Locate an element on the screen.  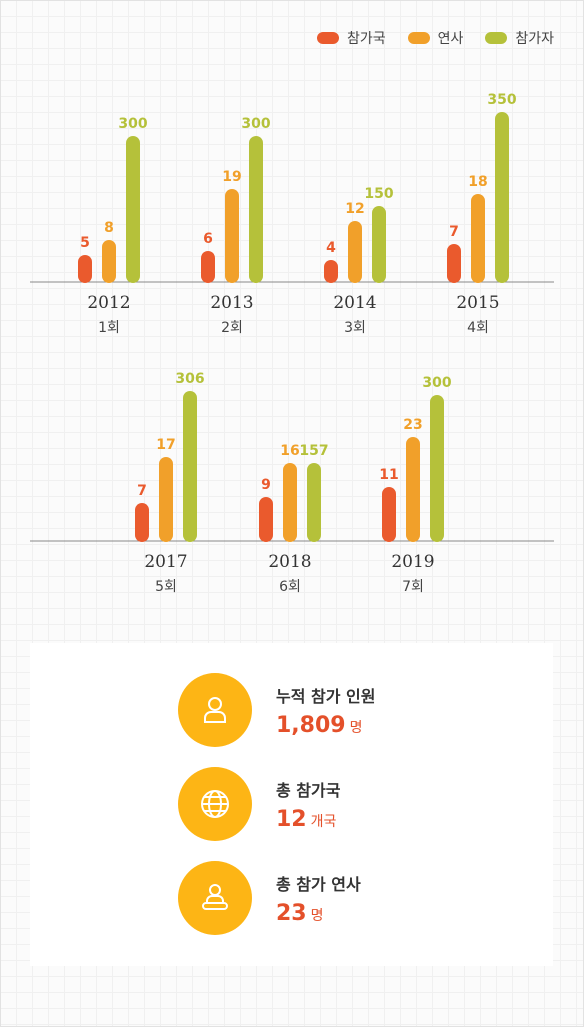
data-label-countries-2017: 7 is located at coordinates (142, 491).